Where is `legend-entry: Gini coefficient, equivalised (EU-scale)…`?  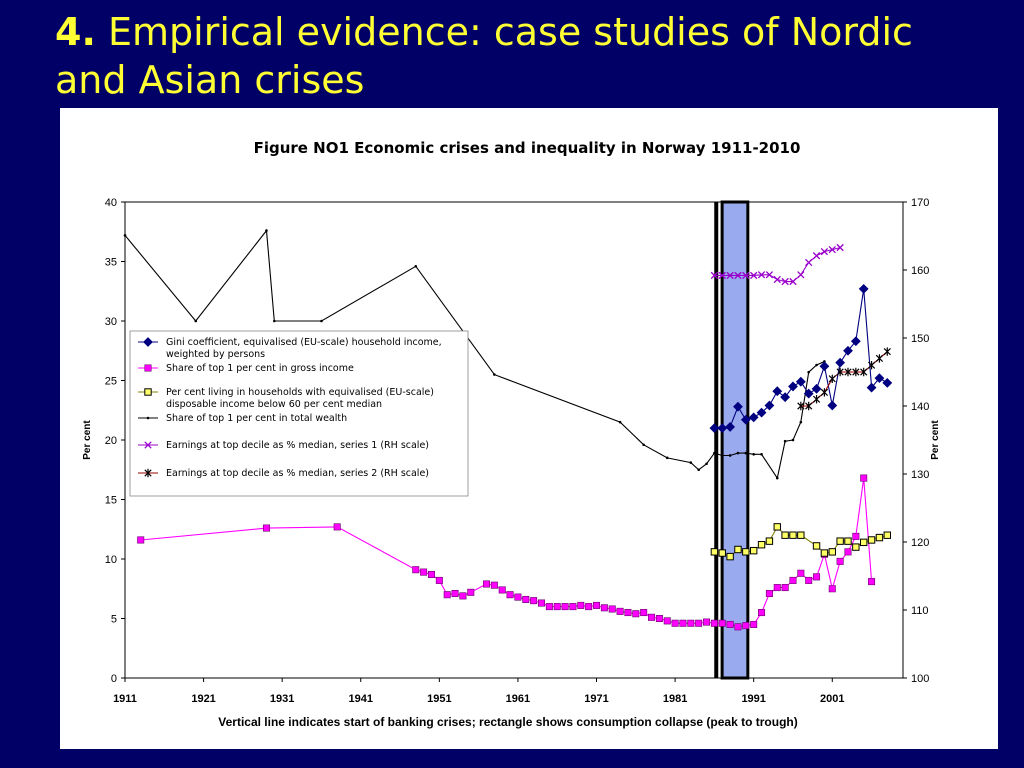 legend-entry: Gini coefficient, equivalised (EU-scale)… is located at coordinates (290, 348).